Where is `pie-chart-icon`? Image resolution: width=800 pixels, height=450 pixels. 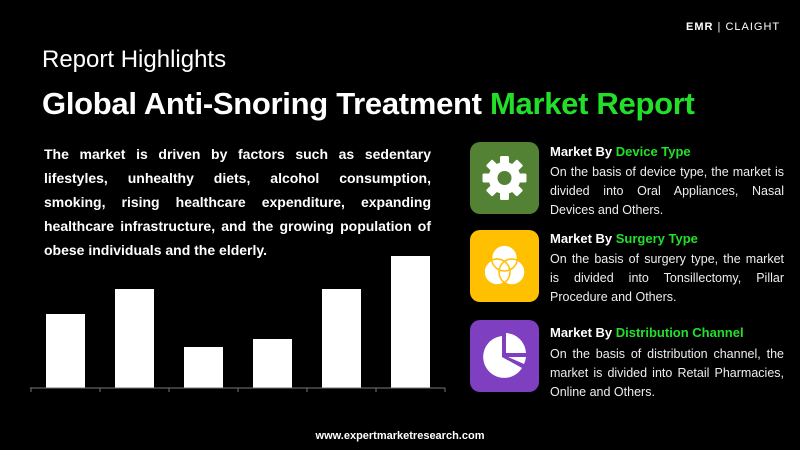 pie-chart-icon is located at coordinates (504, 355).